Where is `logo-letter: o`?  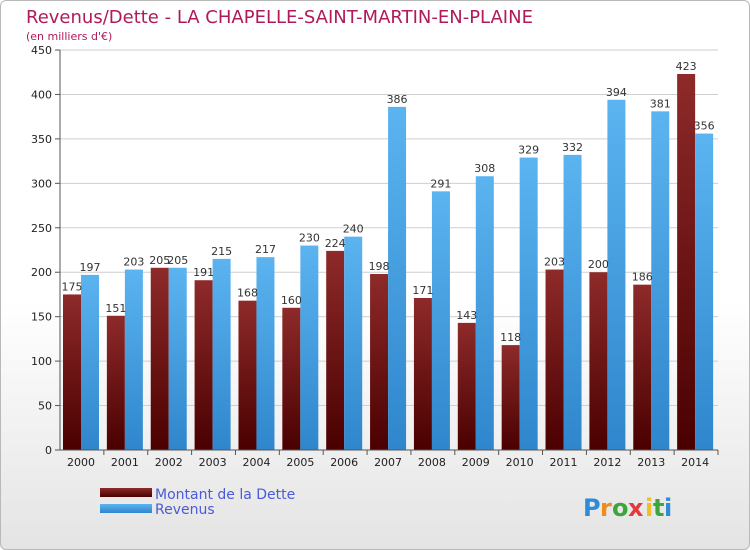 logo-letter: o is located at coordinates (620, 508).